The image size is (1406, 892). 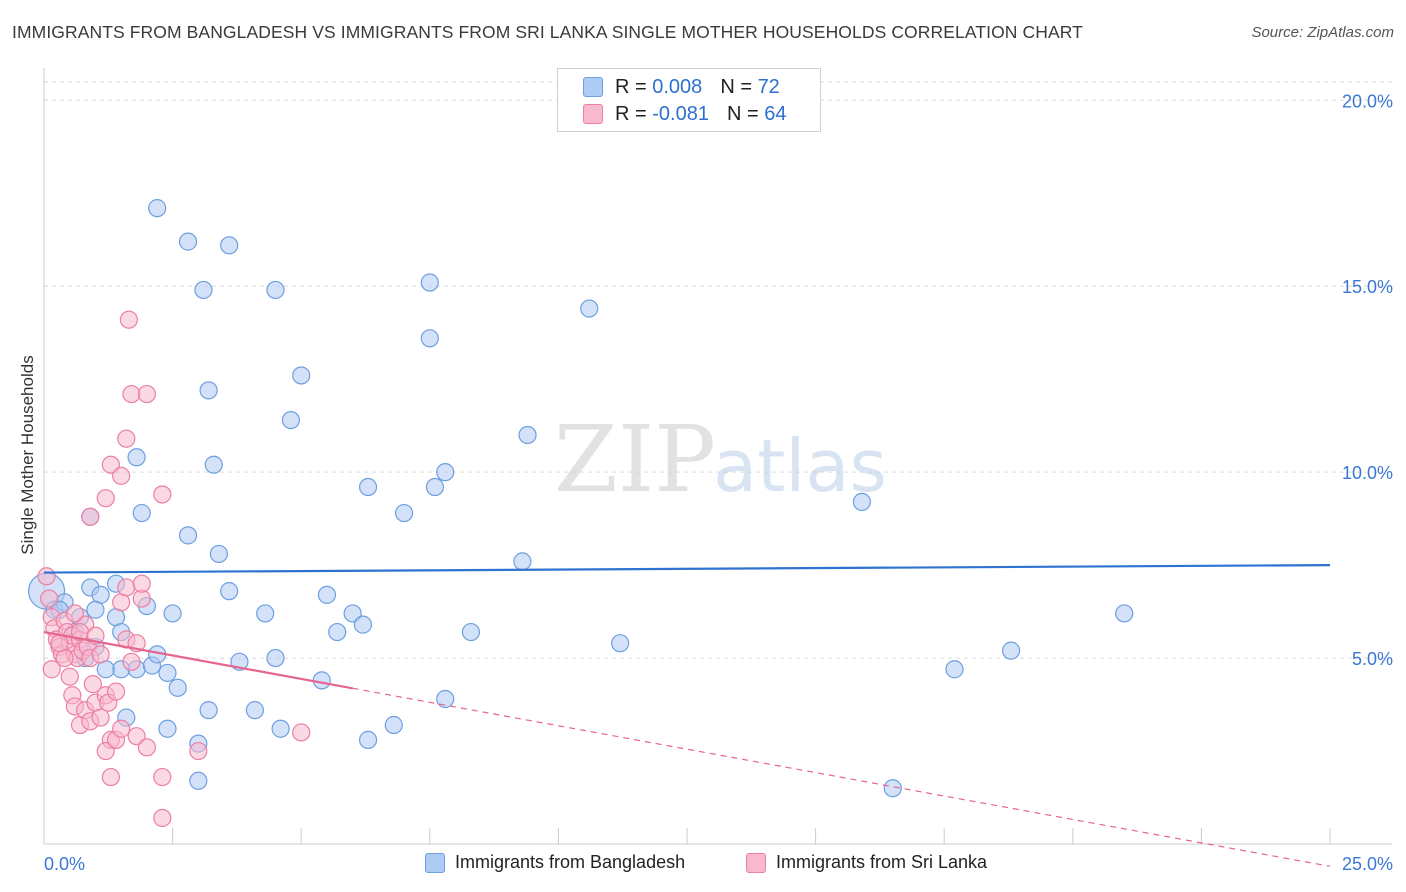 I want to click on trend-line-extension, so click(x=841, y=777).